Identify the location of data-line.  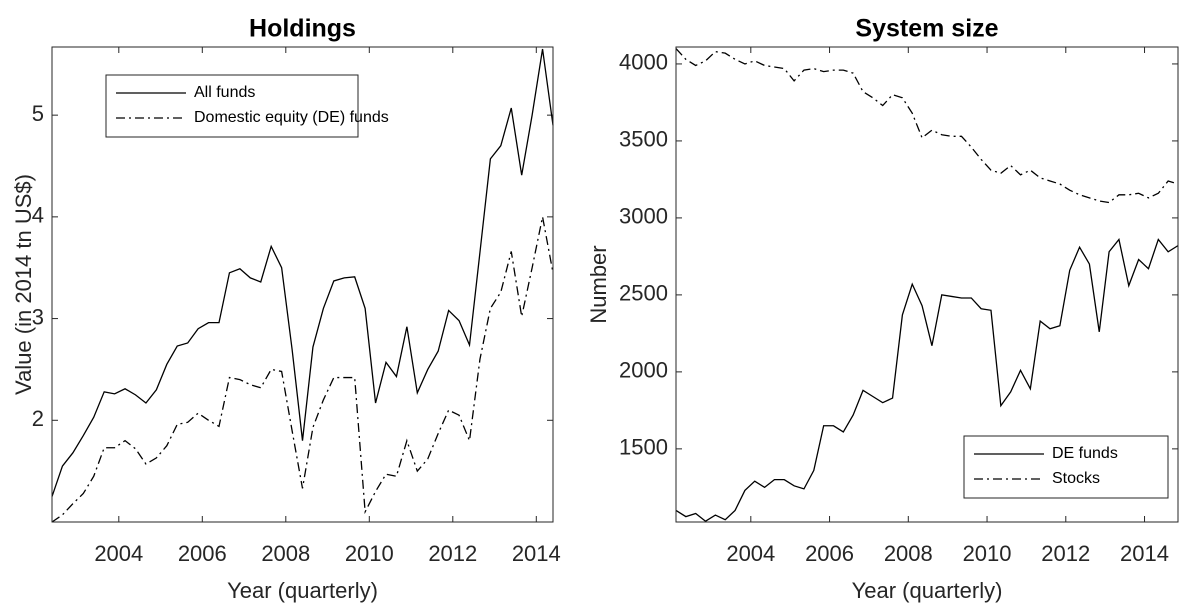
(927, 126).